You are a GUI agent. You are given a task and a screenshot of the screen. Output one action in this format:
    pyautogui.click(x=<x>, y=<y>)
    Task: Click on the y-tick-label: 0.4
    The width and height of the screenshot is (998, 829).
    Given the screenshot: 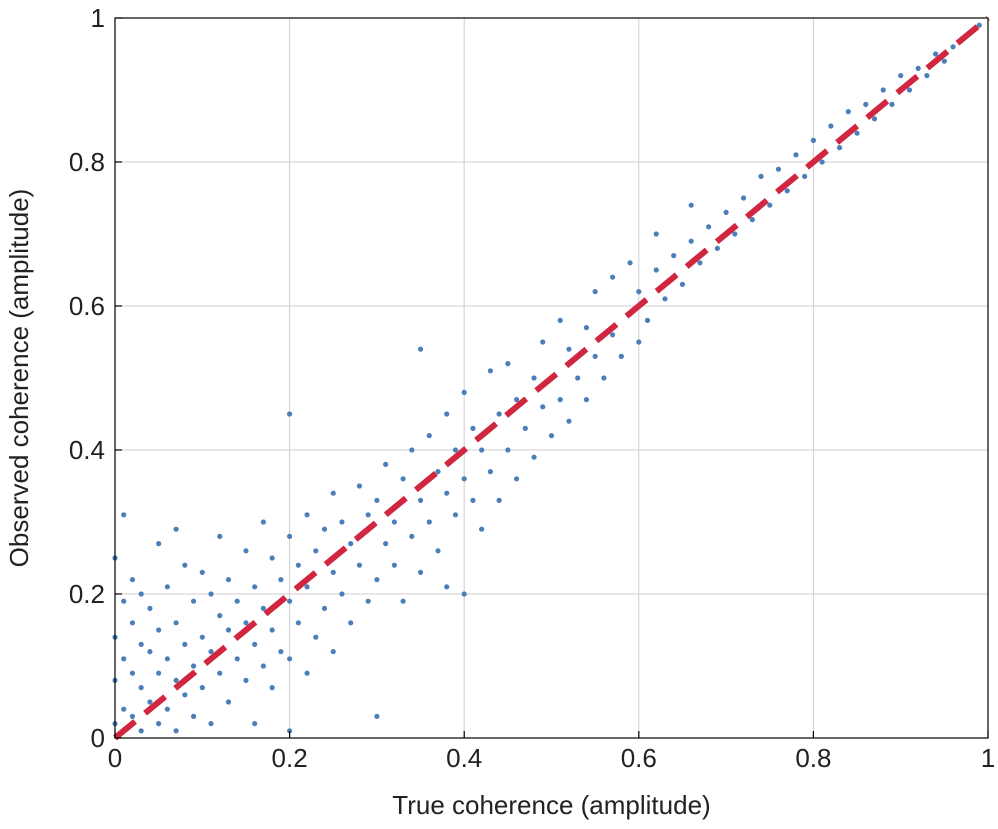 What is the action you would take?
    pyautogui.click(x=87, y=450)
    